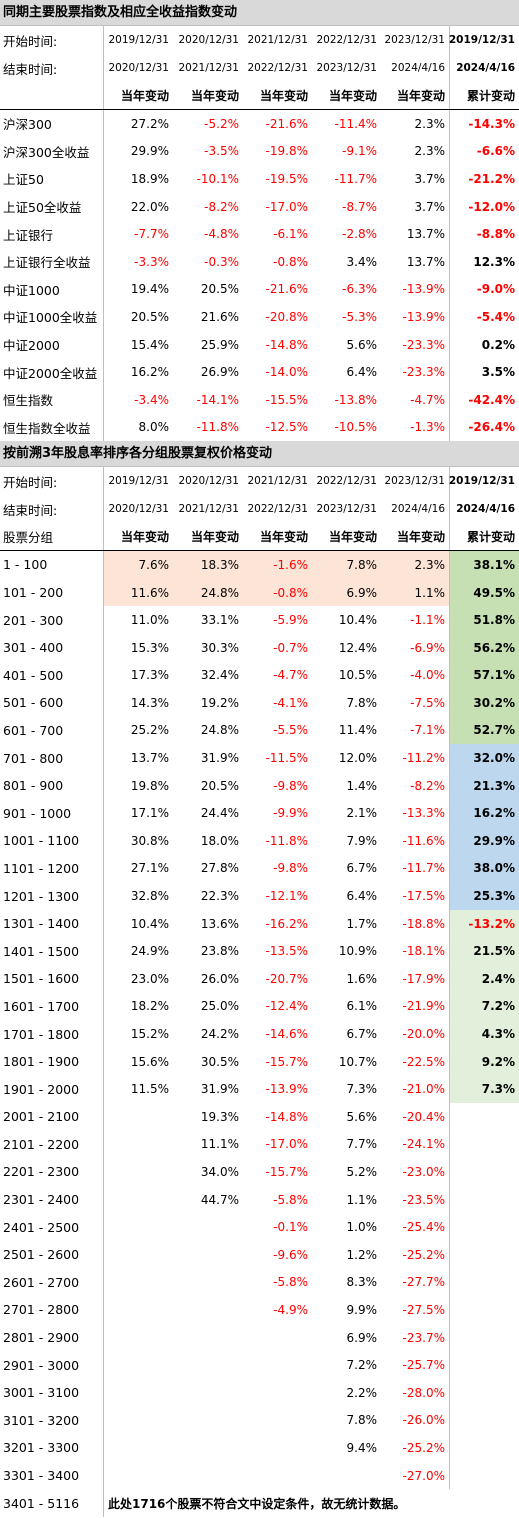  What do you see at coordinates (357, 758) in the screenshot?
I see `value-cell: 12.0%` at bounding box center [357, 758].